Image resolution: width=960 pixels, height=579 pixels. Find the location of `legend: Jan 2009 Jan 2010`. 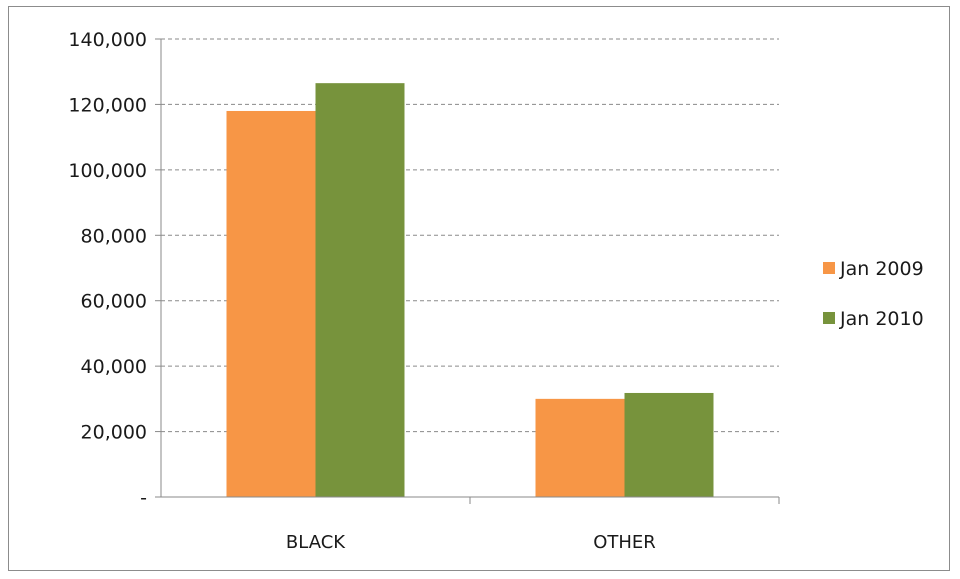

legend: Jan 2009 Jan 2010 is located at coordinates (873, 294).